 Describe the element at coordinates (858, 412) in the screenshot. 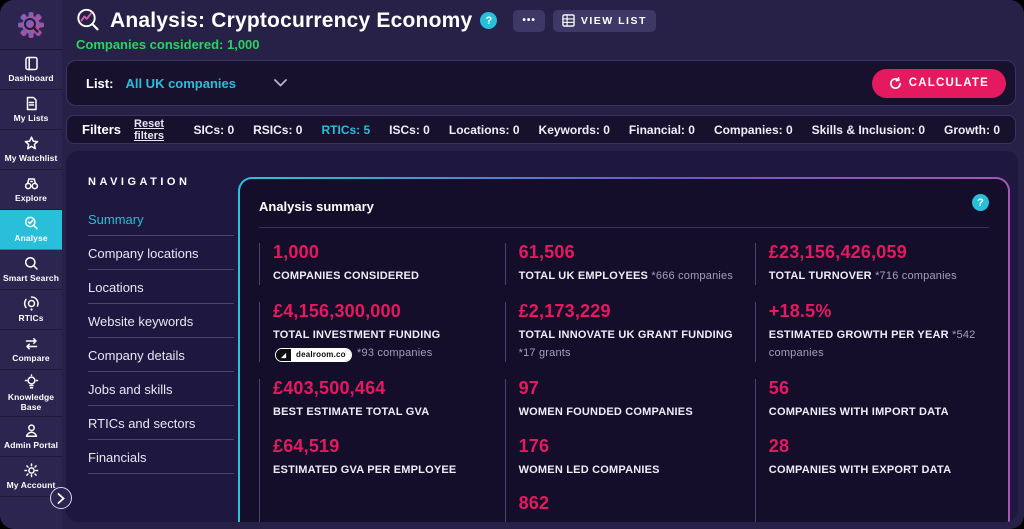

I see `stat-label: COMPANIES WITH IMPORT DATA` at that location.